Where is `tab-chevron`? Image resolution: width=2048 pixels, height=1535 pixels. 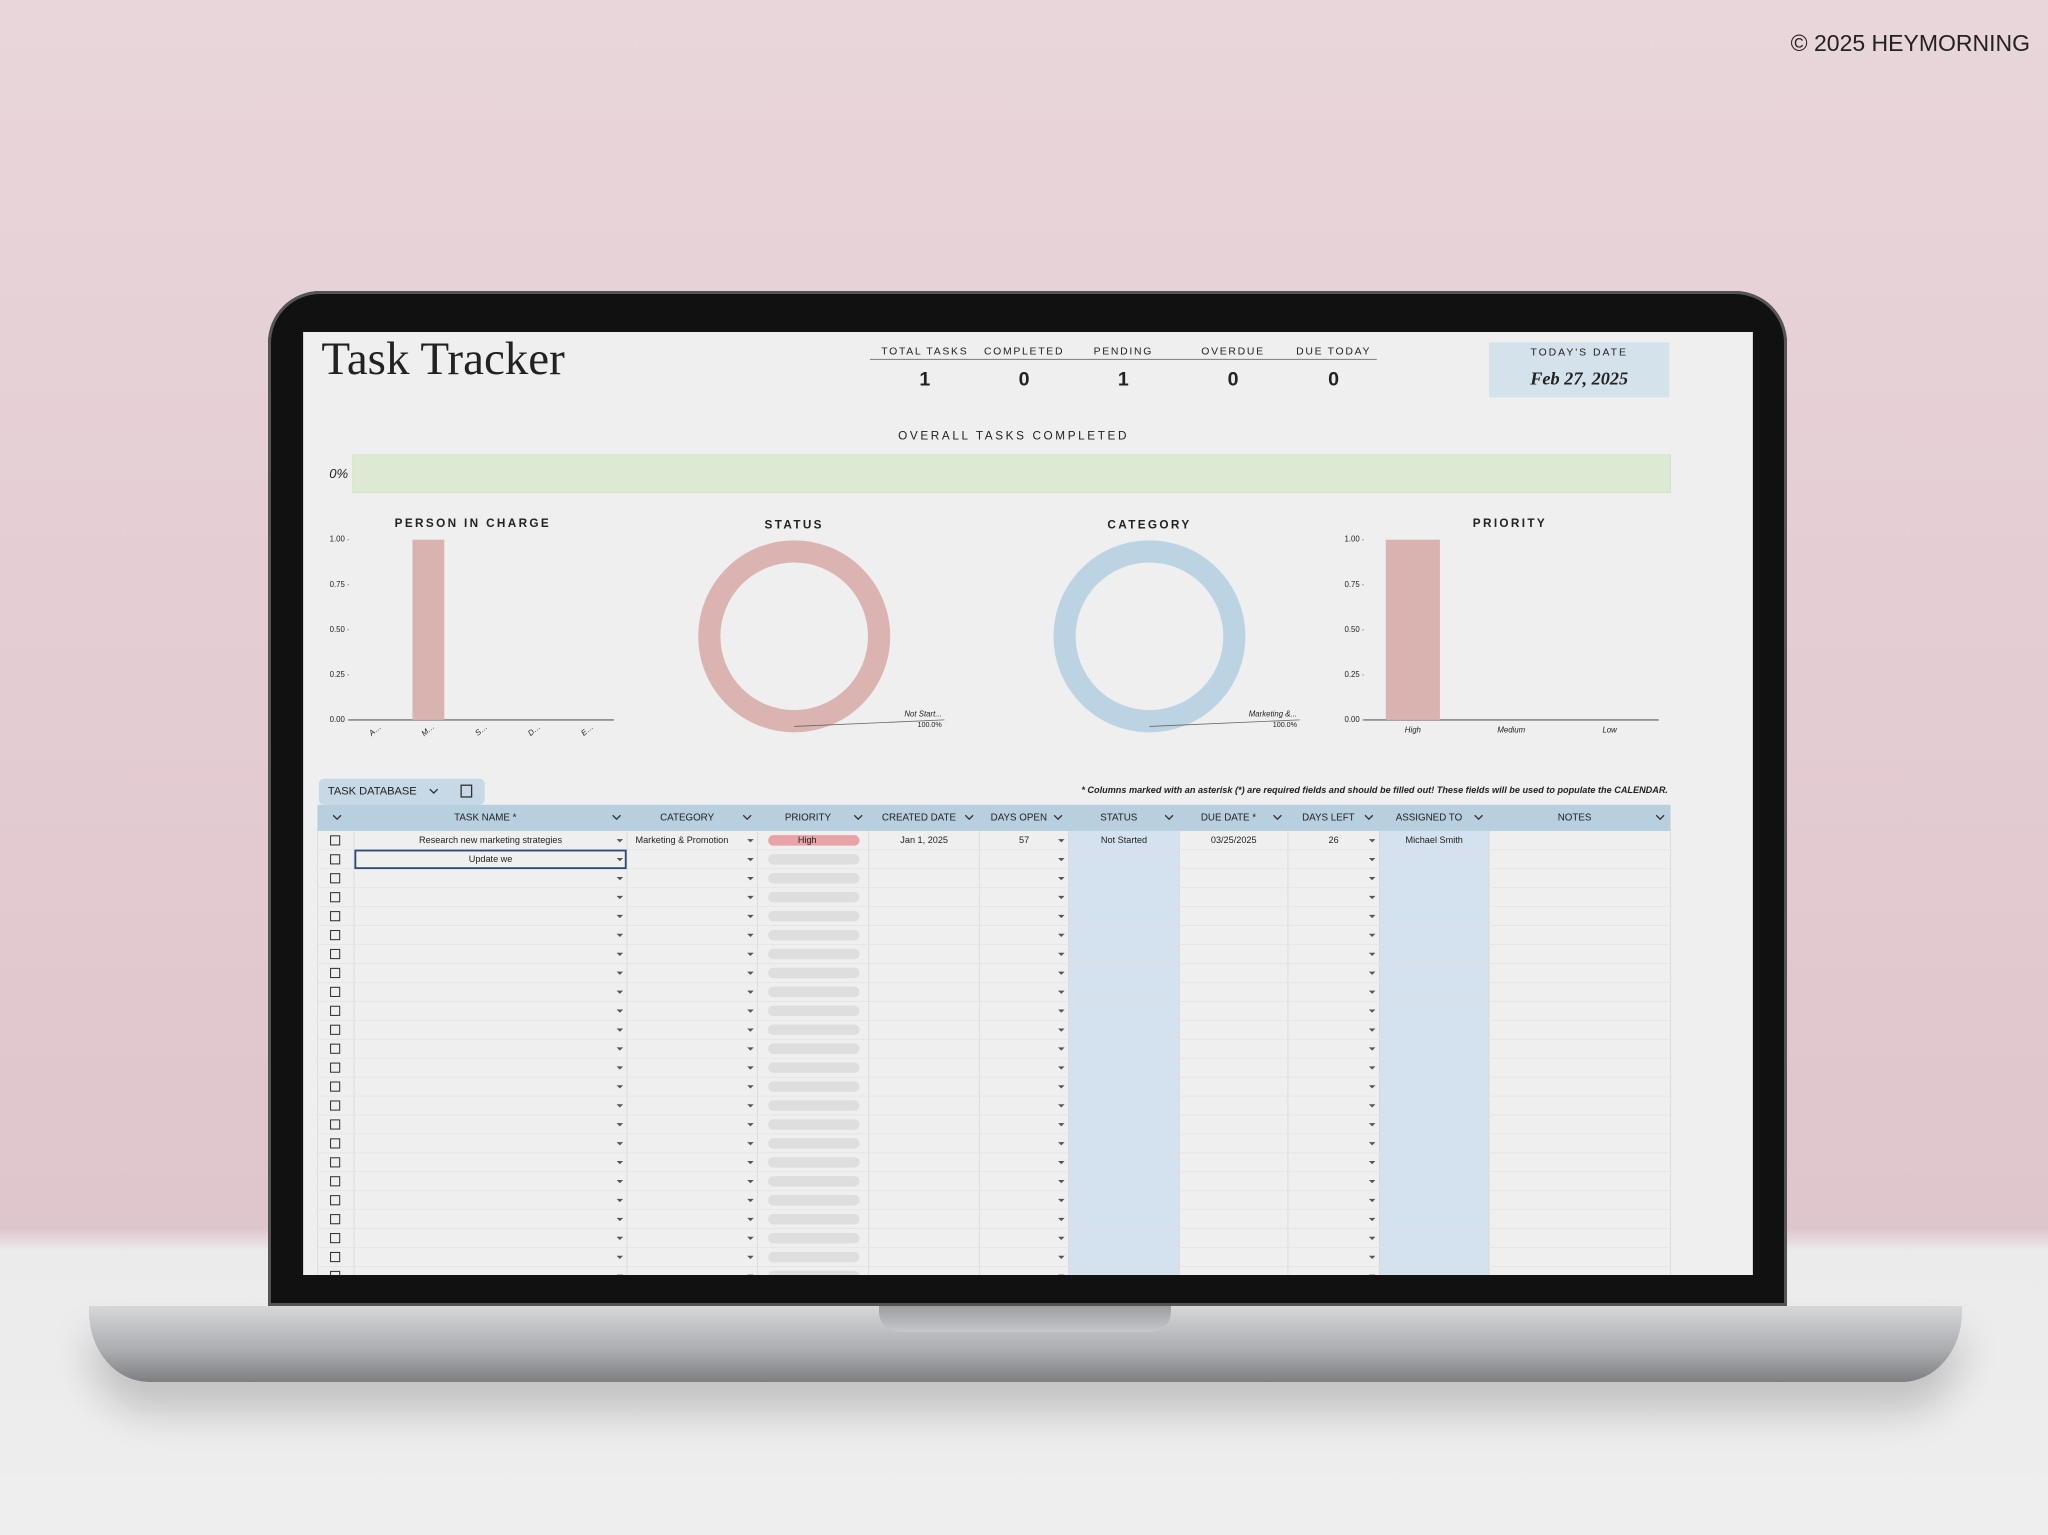 tab-chevron is located at coordinates (434, 791).